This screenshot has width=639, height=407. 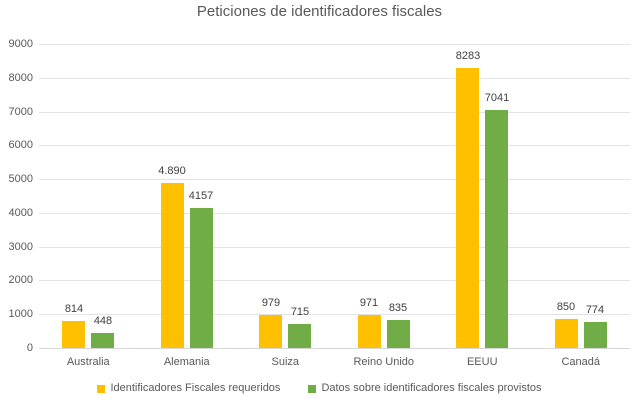 I want to click on x-axis-label: Australia, so click(x=88, y=362).